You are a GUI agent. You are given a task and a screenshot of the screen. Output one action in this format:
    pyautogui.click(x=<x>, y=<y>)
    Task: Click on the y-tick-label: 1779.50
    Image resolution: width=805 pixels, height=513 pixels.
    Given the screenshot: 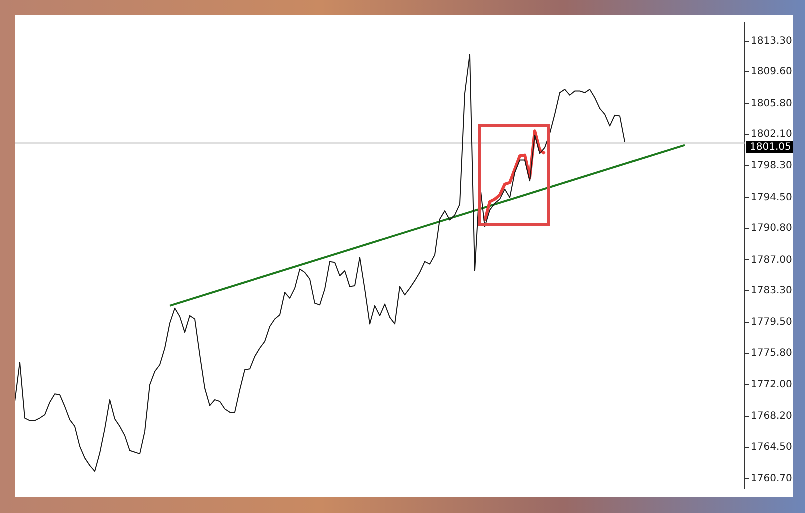 What is the action you would take?
    pyautogui.click(x=771, y=322)
    